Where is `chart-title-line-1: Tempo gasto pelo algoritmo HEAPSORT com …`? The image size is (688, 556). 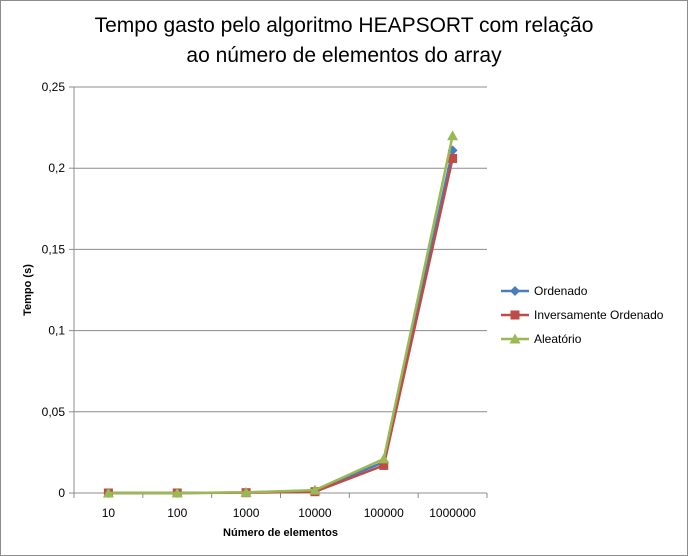 chart-title-line-1: Tempo gasto pelo algoritmo HEAPSORT com … is located at coordinates (344, 25).